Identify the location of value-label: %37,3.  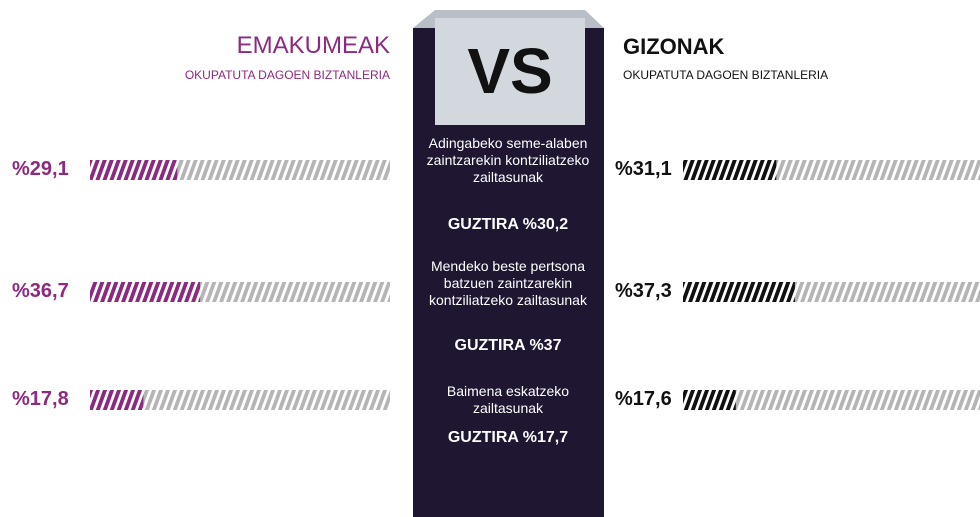
(643, 291).